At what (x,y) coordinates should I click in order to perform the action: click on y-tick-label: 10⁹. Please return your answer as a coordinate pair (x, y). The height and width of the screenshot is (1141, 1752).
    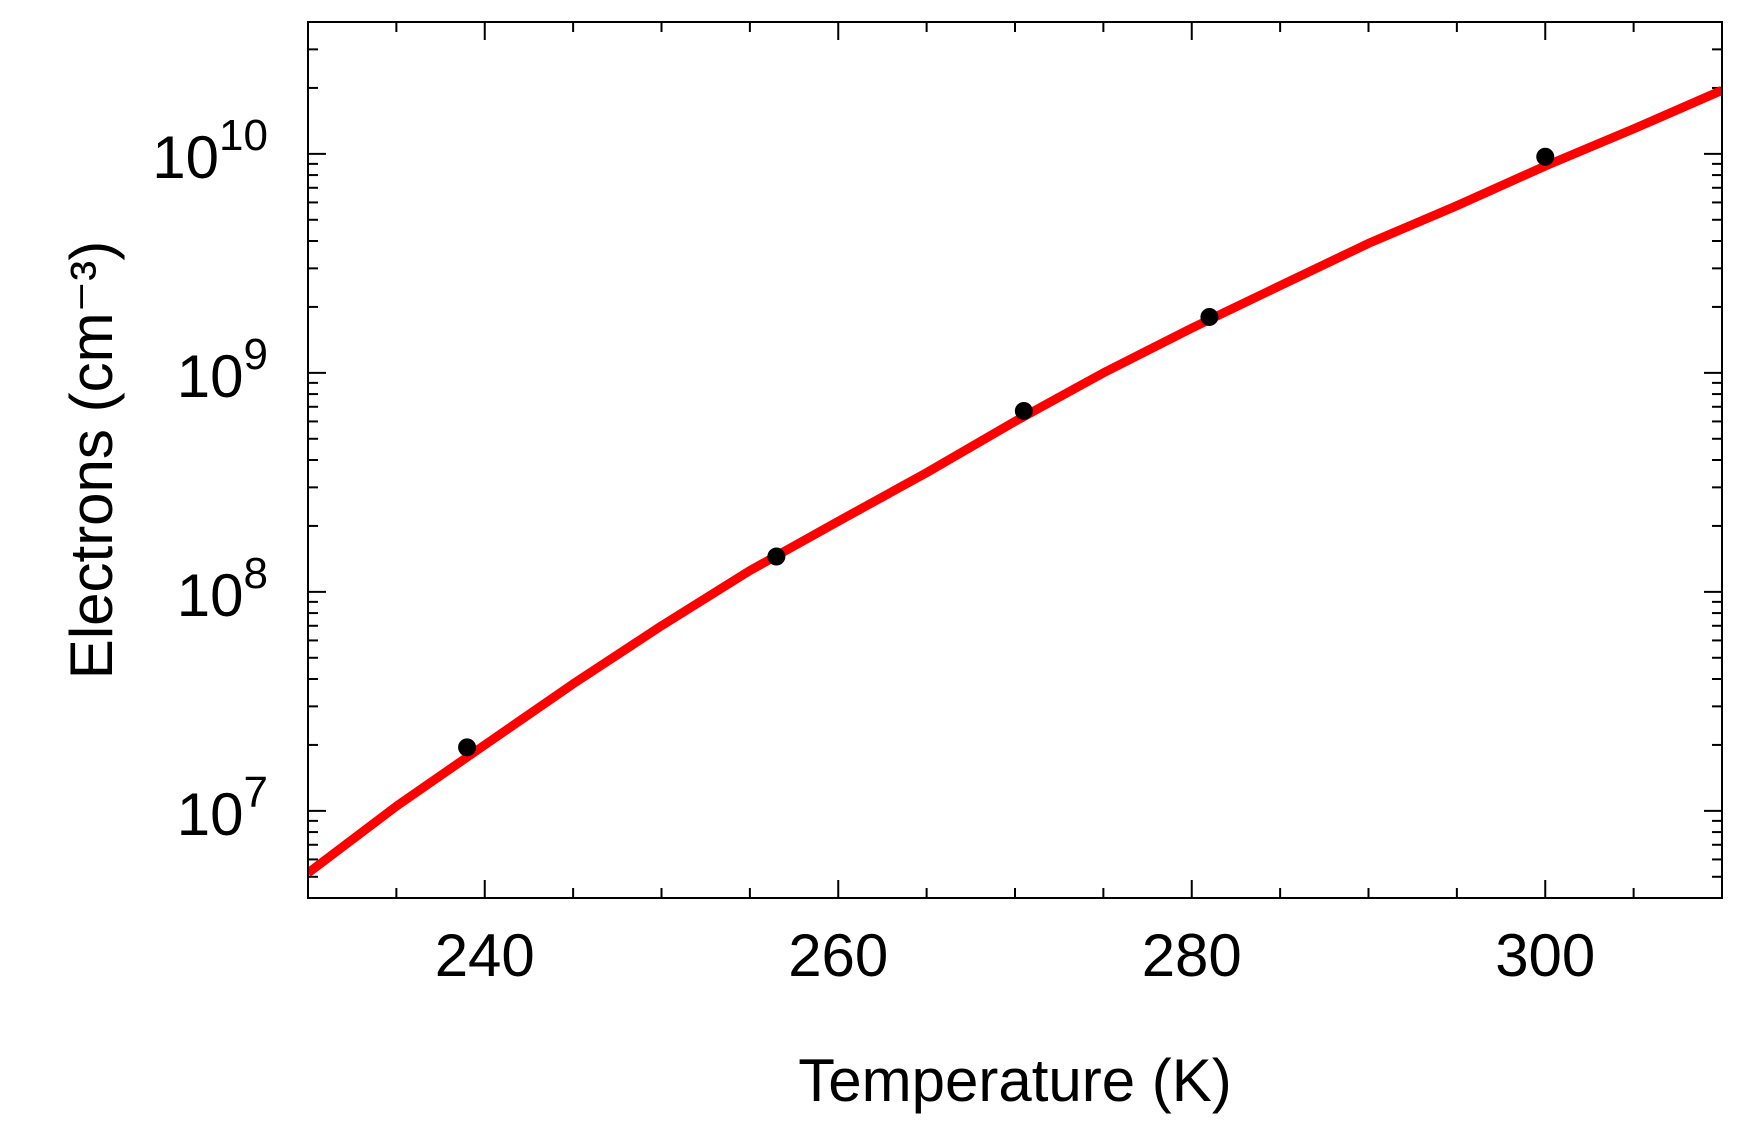
    Looking at the image, I should click on (222, 370).